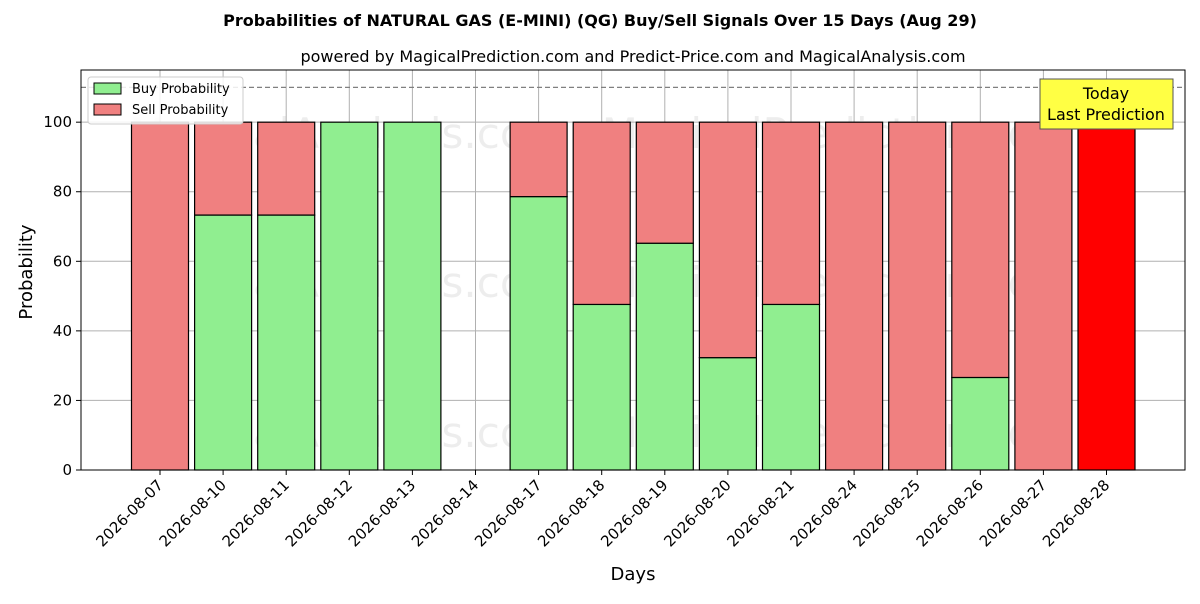 The image size is (1200, 604). Describe the element at coordinates (571, 513) in the screenshot. I see `x-tick-label: 2026-08-18` at that location.